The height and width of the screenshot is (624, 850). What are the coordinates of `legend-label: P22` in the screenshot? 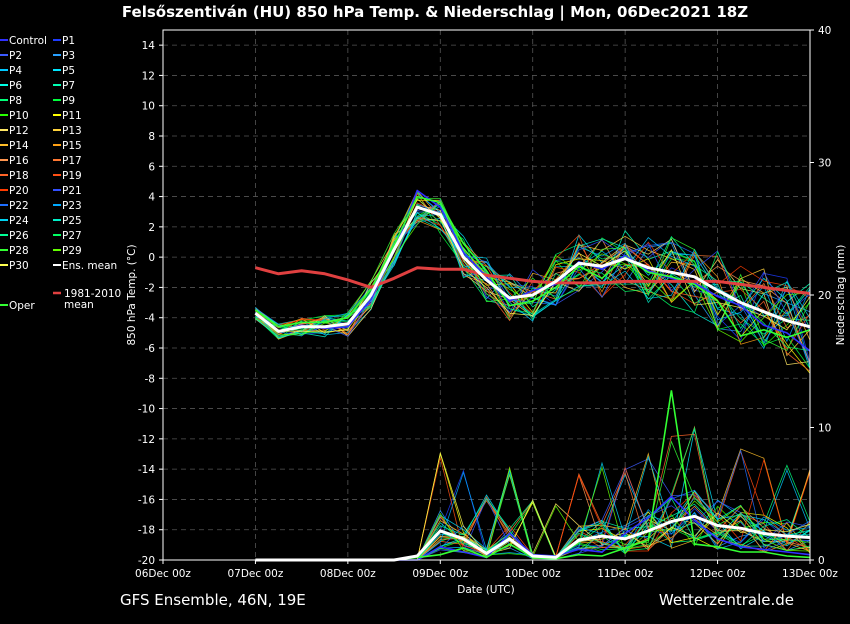 It's located at (19, 206).